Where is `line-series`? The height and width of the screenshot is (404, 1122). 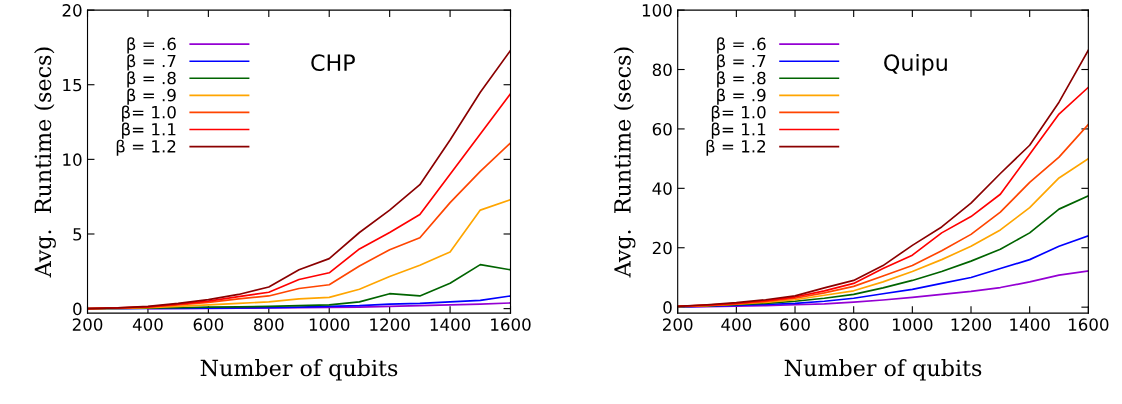
line-series is located at coordinates (883, 271).